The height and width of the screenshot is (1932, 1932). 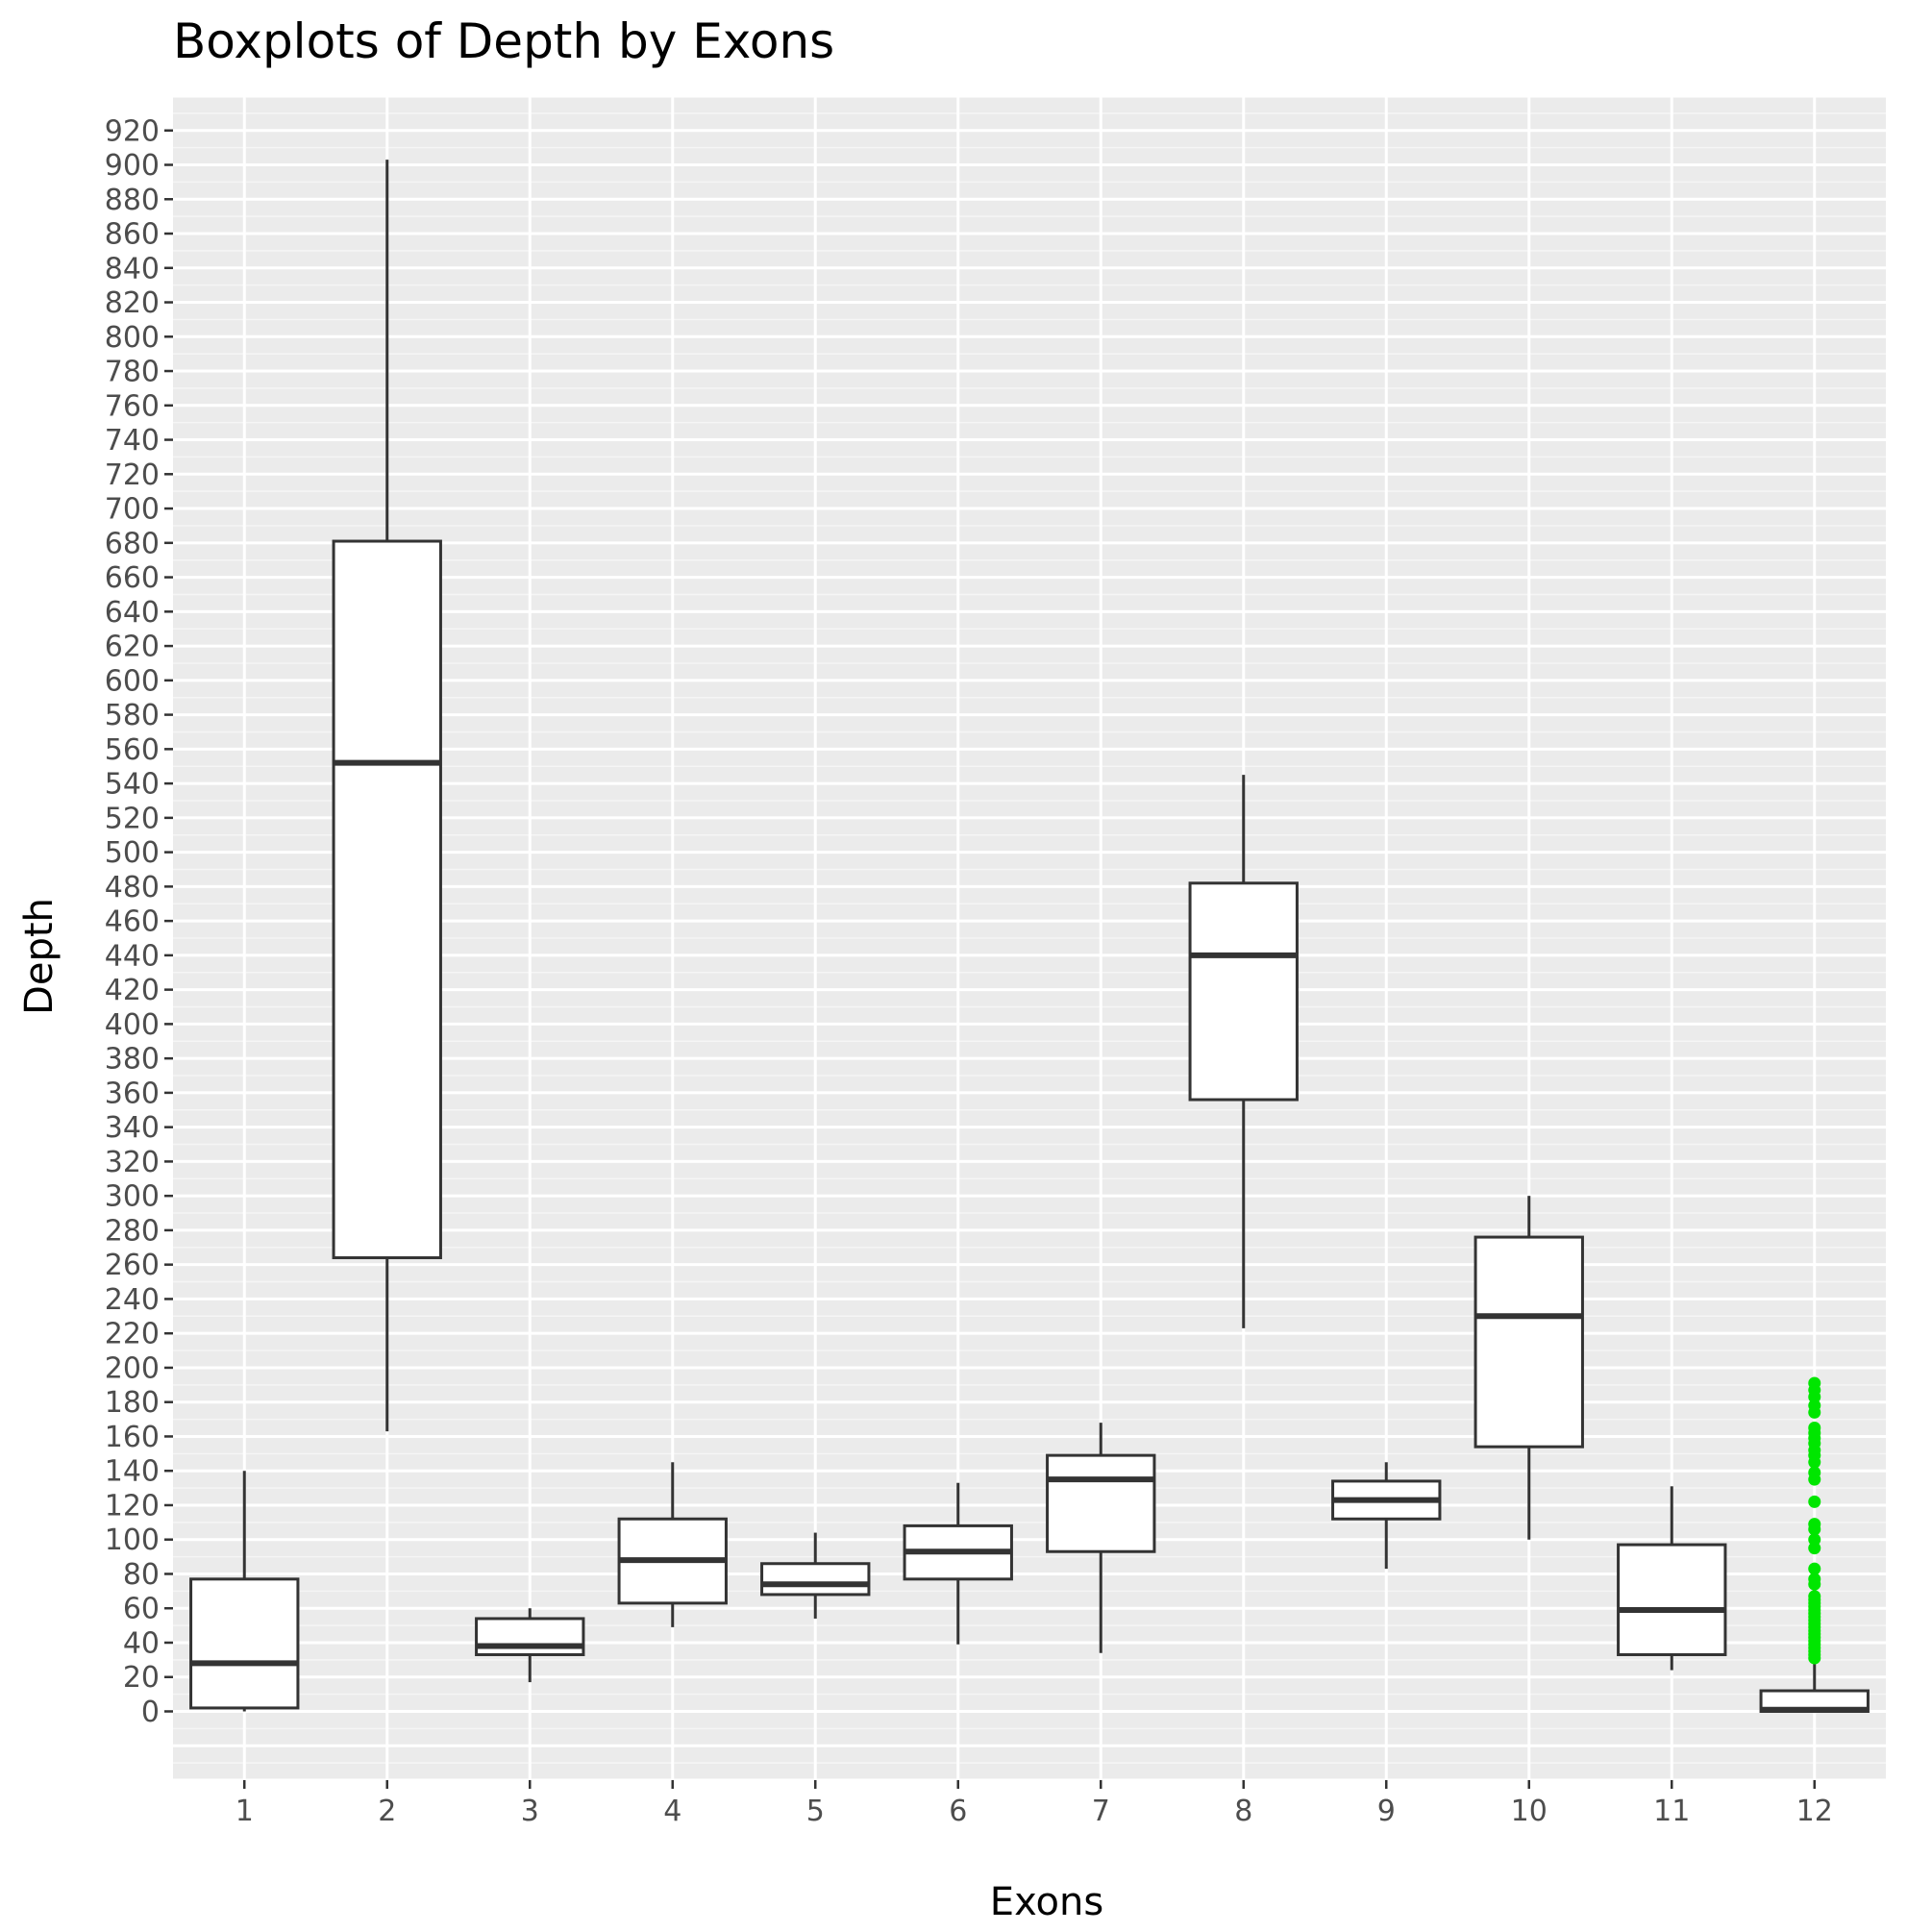 What do you see at coordinates (132, 269) in the screenshot?
I see `y-tick-label: 840` at bounding box center [132, 269].